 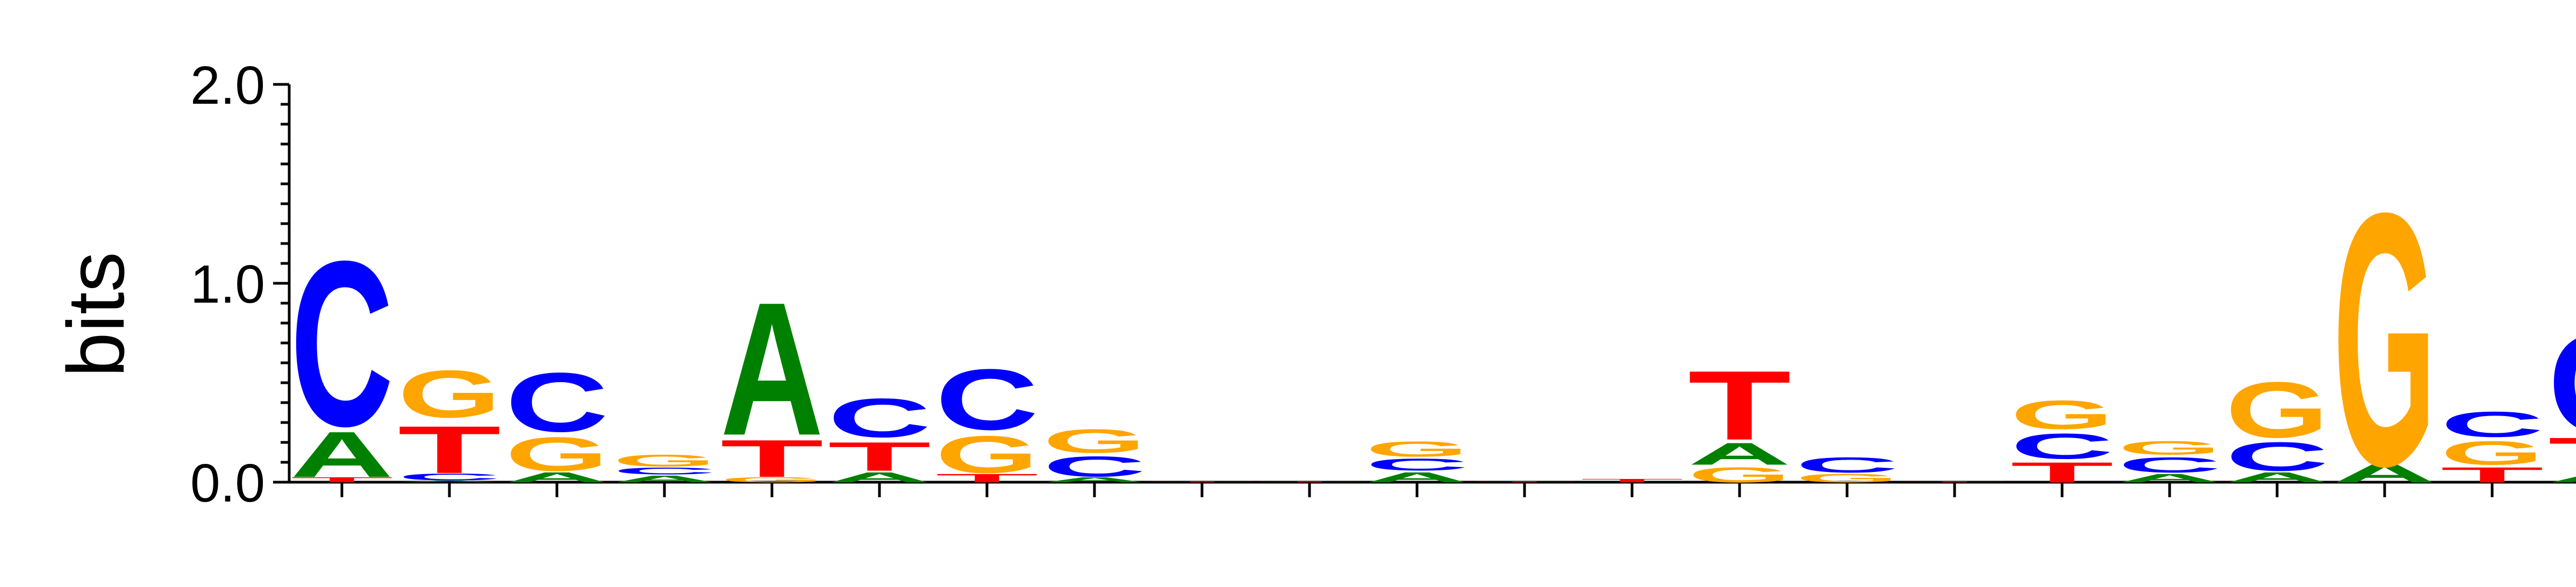 I want to click on y-axis-title: bits, so click(x=96, y=314).